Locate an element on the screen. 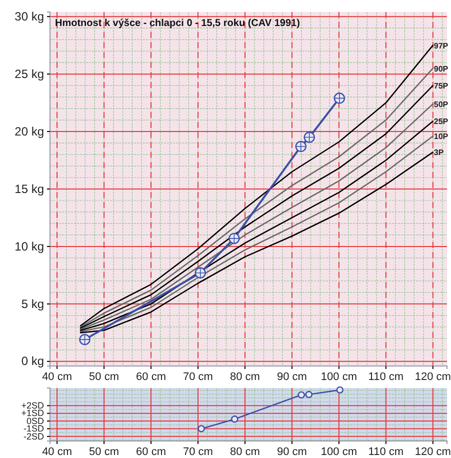 This screenshot has width=451, height=458. y-tick-label: 25 kg is located at coordinates (29, 73).